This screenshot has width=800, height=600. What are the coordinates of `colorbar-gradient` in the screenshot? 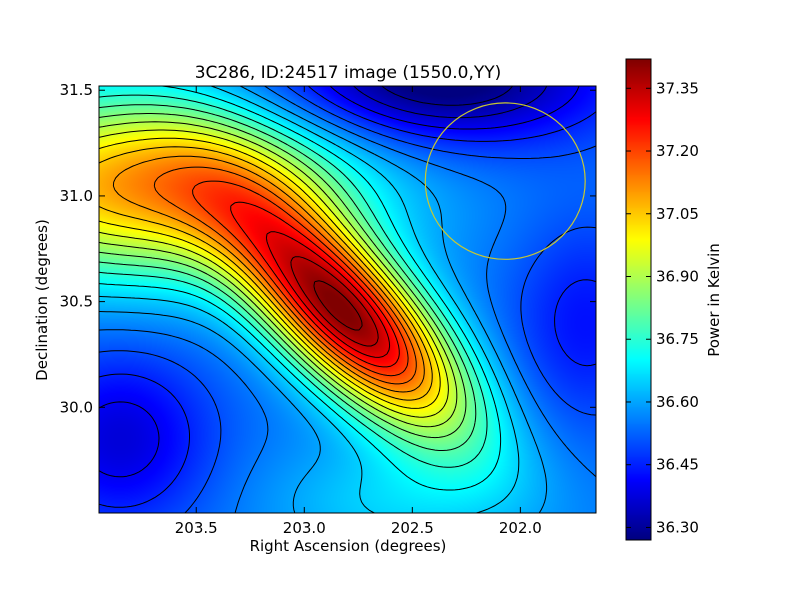 It's located at (638, 299).